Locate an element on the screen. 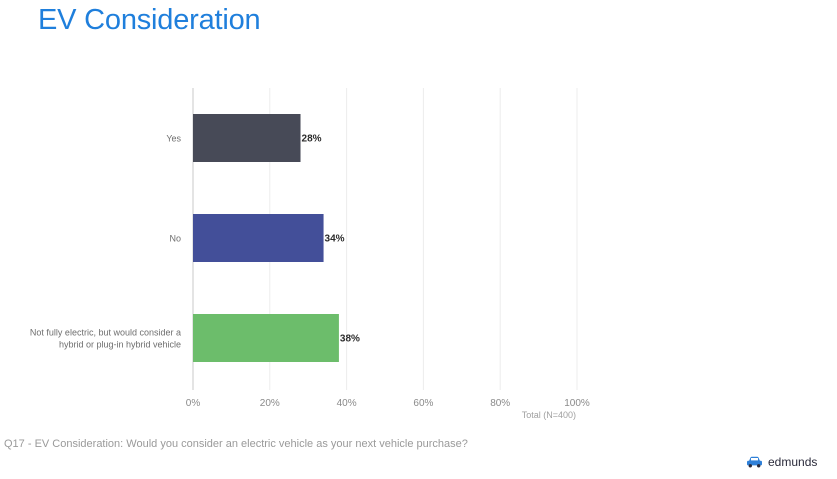 The height and width of the screenshot is (479, 837). bars: 28% 34% 38% is located at coordinates (276, 238).